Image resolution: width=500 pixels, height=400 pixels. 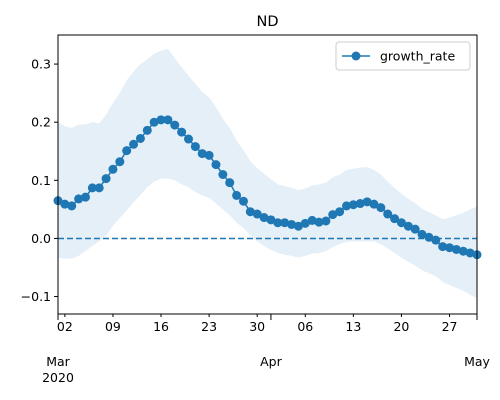 What do you see at coordinates (257, 326) in the screenshot?
I see `x-minor-tick-label: 30` at bounding box center [257, 326].